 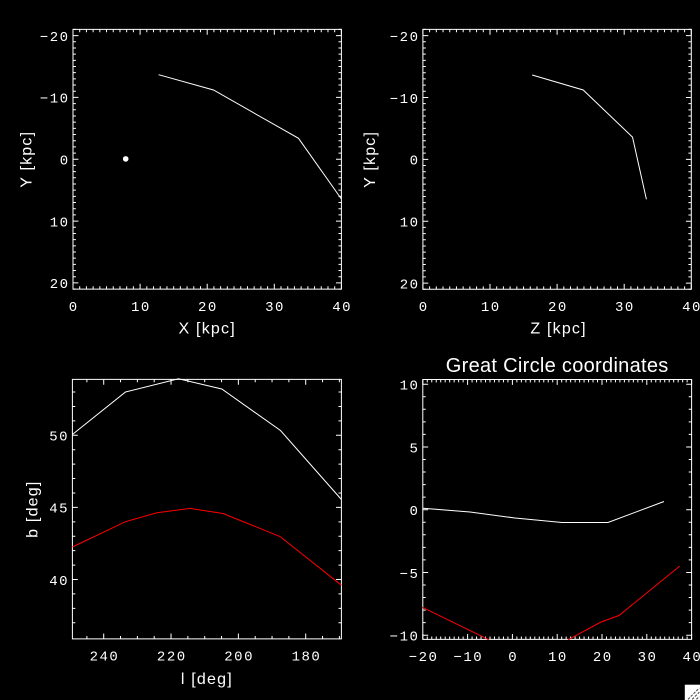 What do you see at coordinates (558, 329) in the screenshot?
I see `svg-text: Z [kpc]` at bounding box center [558, 329].